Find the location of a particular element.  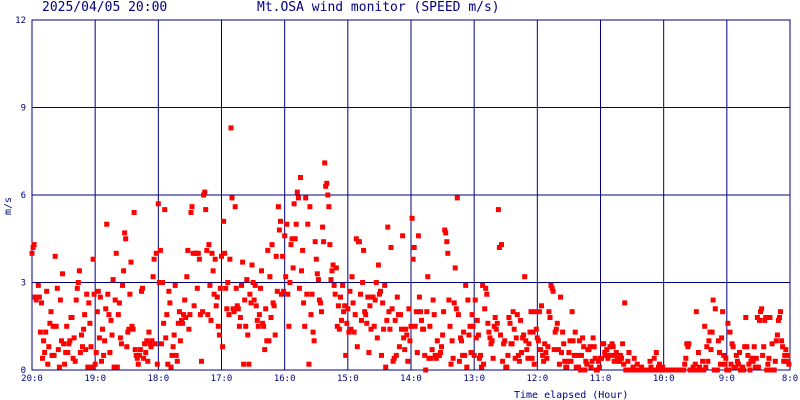

x-axis-label: Time elapsed (Hour) is located at coordinates (571, 395).